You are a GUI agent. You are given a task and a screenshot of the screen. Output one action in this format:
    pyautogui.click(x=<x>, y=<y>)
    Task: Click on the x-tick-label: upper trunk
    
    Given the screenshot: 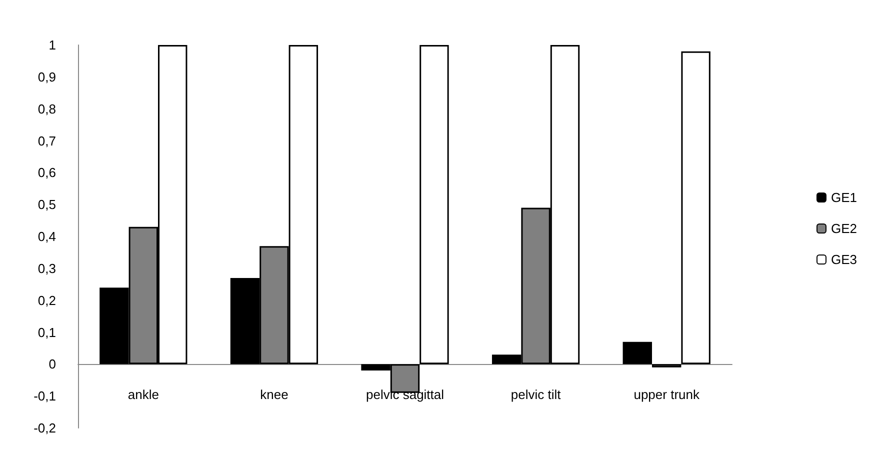 What is the action you would take?
    pyautogui.click(x=667, y=394)
    